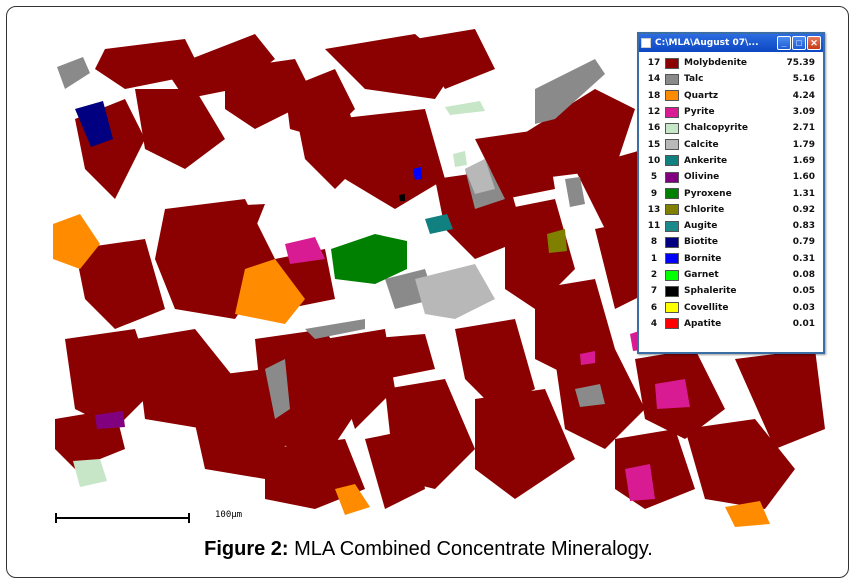 The height and width of the screenshot is (586, 857). I want to click on mineral-percent: 1.60, so click(803, 177).